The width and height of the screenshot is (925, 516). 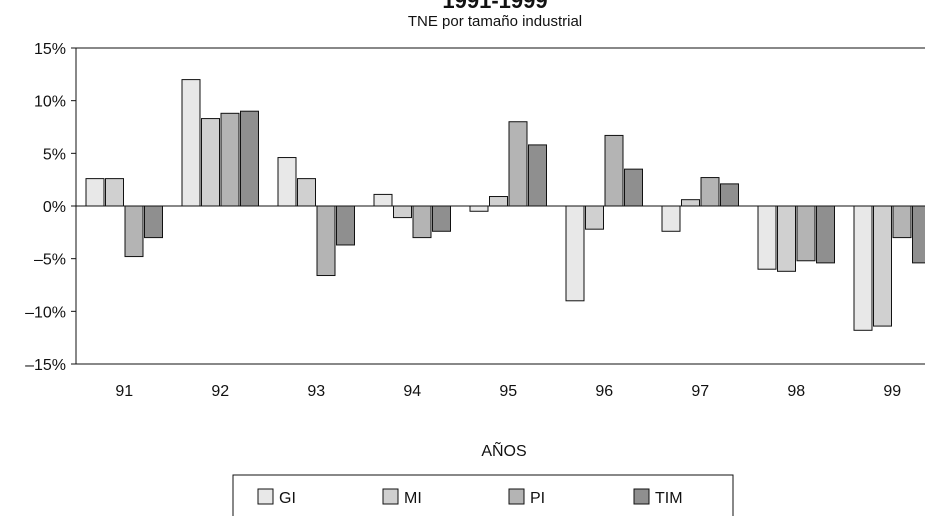 I want to click on x-axis-label: AÑOS, so click(x=503, y=450).